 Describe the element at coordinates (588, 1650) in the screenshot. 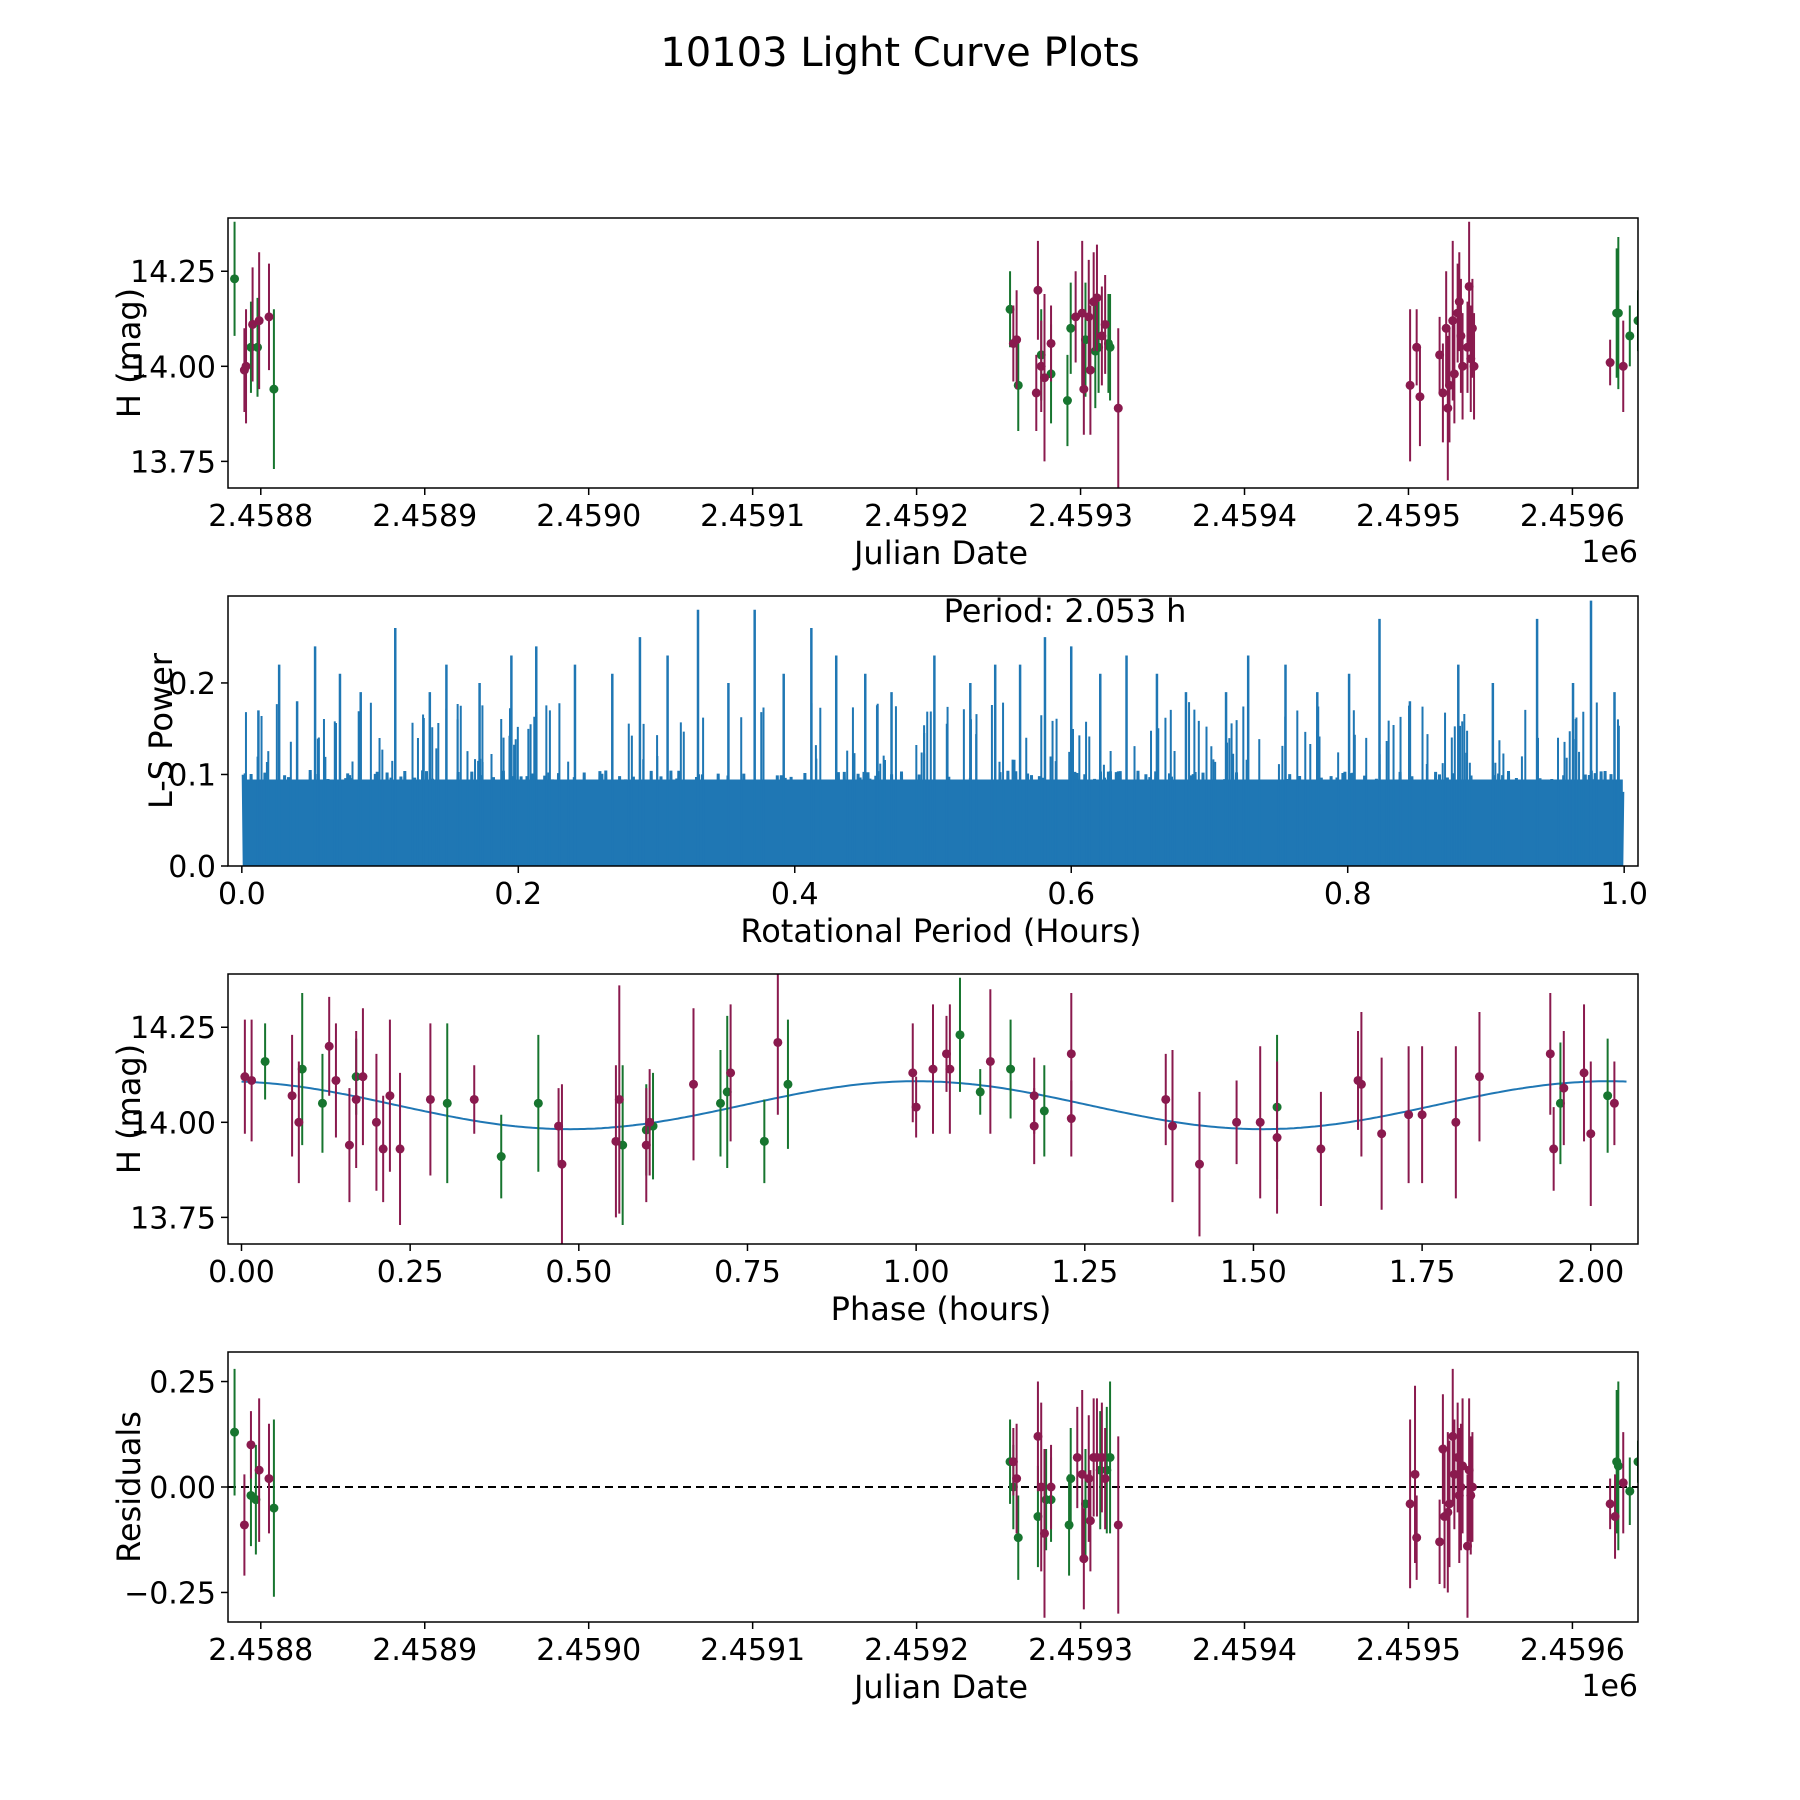

I see `x-tick-label: 2.4590` at that location.